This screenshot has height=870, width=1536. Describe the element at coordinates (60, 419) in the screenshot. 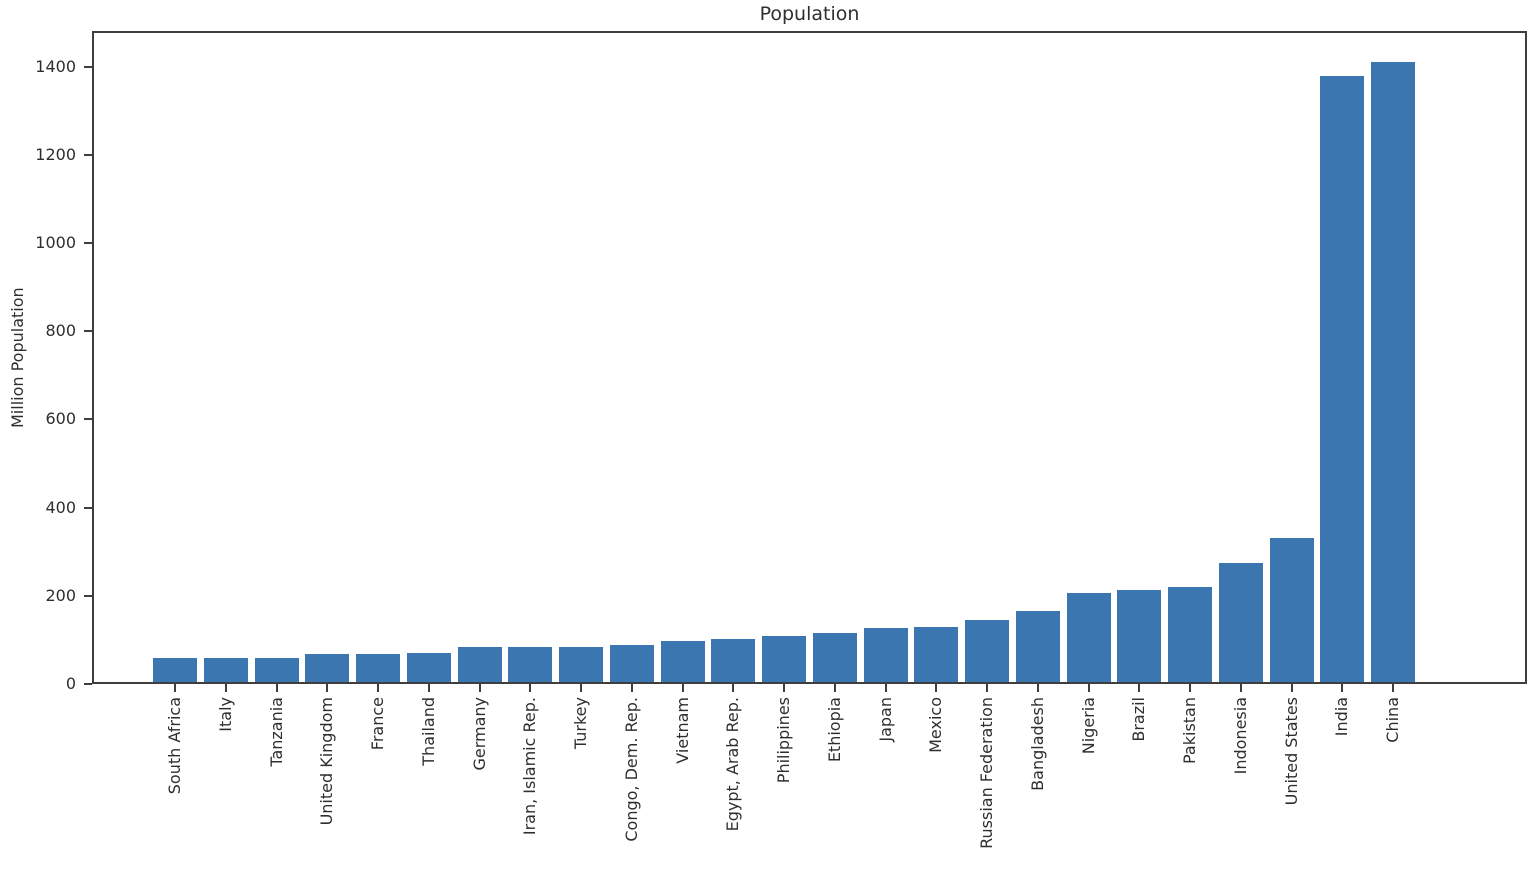

I see `y-tick-label: 600` at that location.